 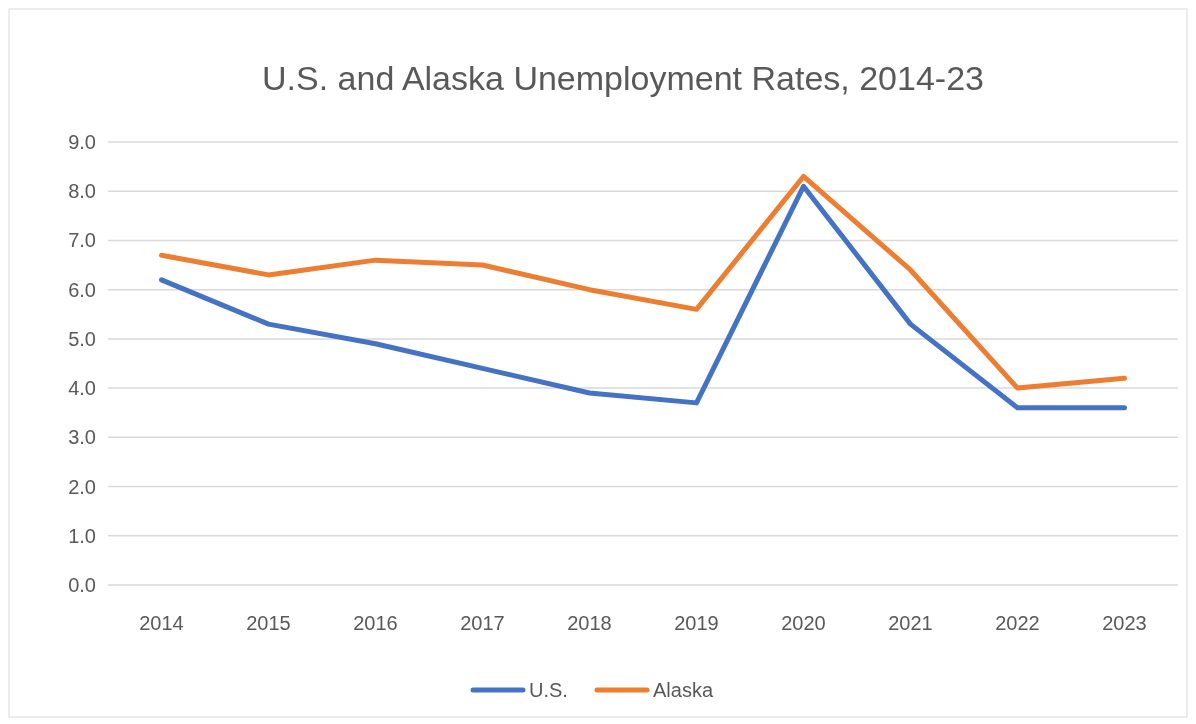 What do you see at coordinates (268, 623) in the screenshot?
I see `x-tick-label: 2015` at bounding box center [268, 623].